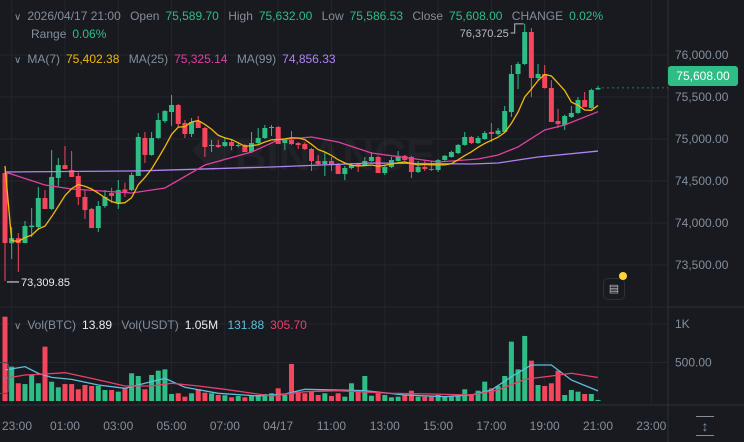 This screenshot has width=744, height=442. What do you see at coordinates (4, 378) in the screenshot?
I see `chevron-right-icon: ›` at bounding box center [4, 378].